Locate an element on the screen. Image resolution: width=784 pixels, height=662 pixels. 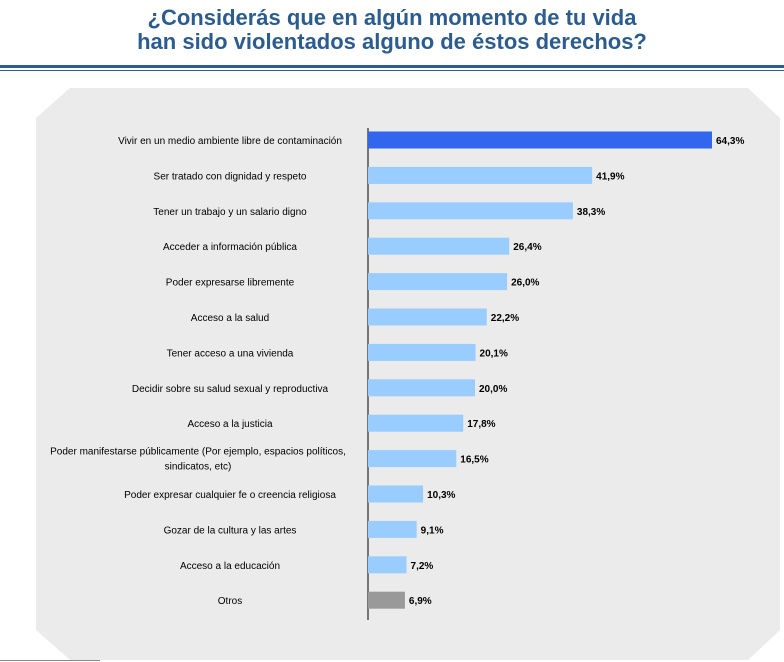
value-label-1: 64,3% is located at coordinates (730, 141).